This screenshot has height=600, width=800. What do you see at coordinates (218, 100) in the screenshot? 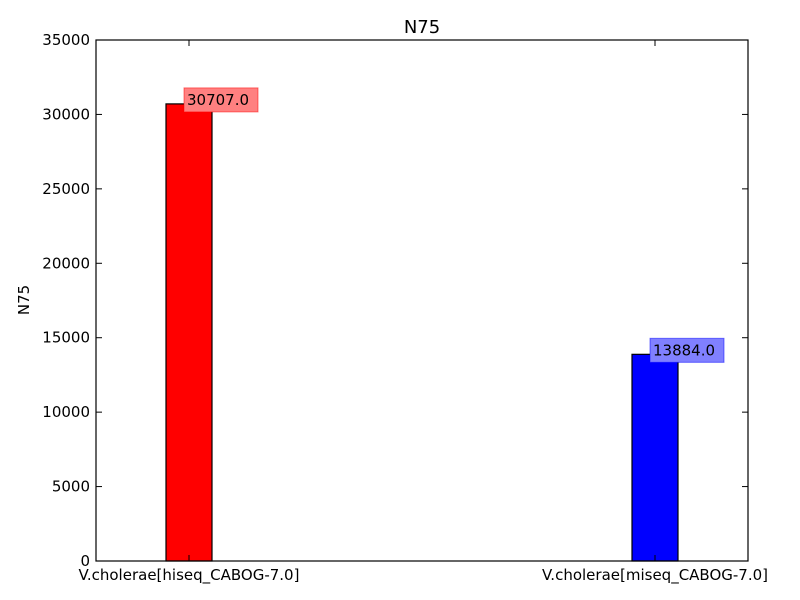
I see `data-label: 30707.0` at bounding box center [218, 100].